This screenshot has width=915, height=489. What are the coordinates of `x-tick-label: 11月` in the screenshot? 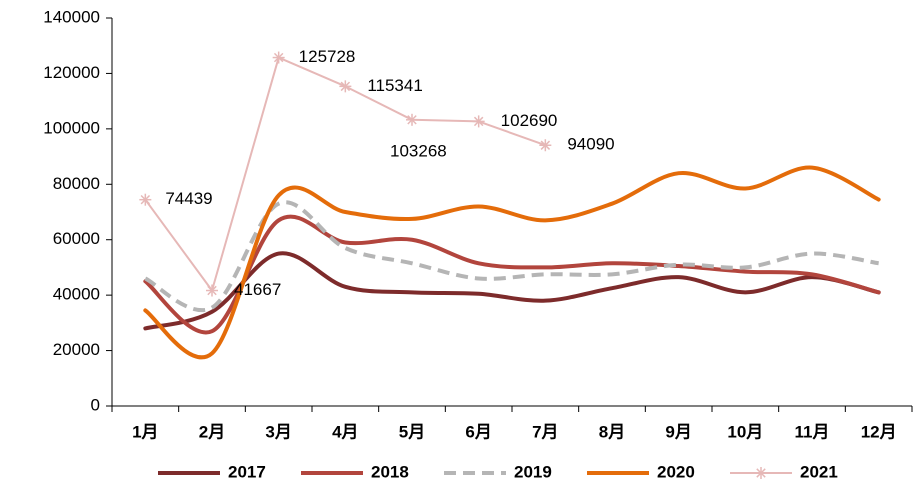 It's located at (812, 431).